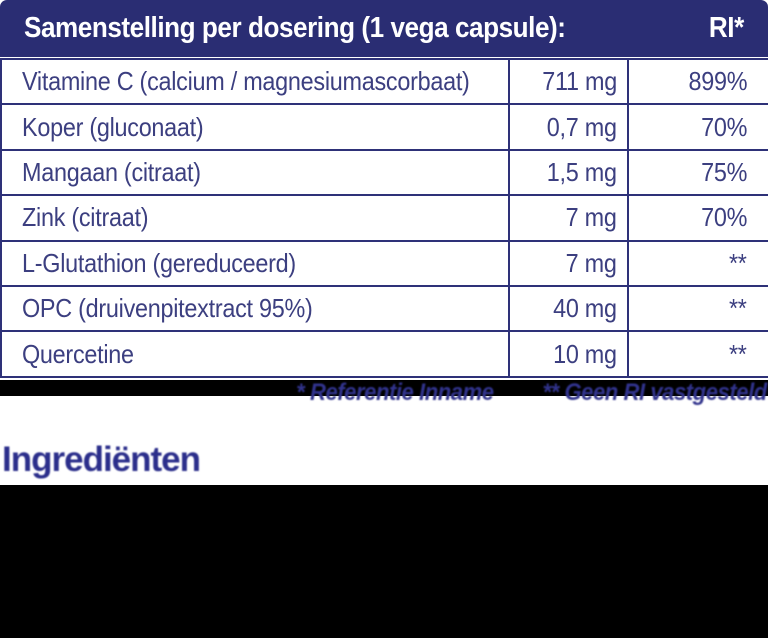  I want to click on redaction-band, so click(384, 388).